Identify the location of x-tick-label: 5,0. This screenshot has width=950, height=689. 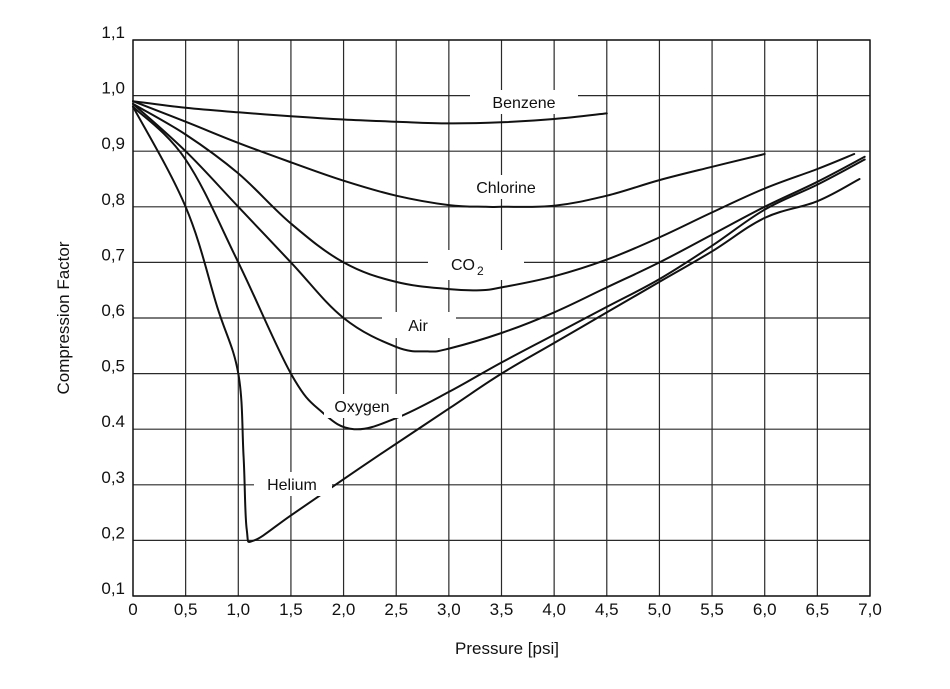
(660, 609).